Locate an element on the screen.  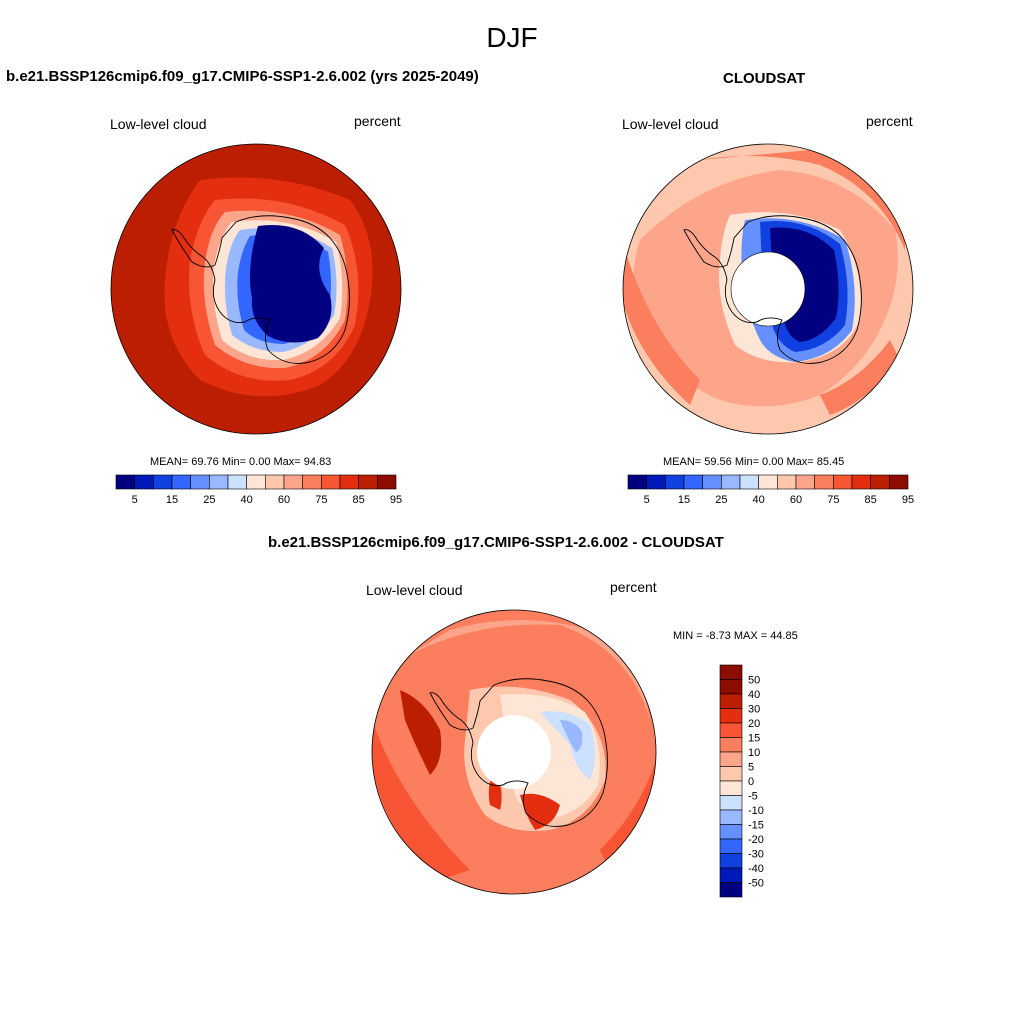
panel3-colorbar-tick-label: 15 is located at coordinates (754, 739).